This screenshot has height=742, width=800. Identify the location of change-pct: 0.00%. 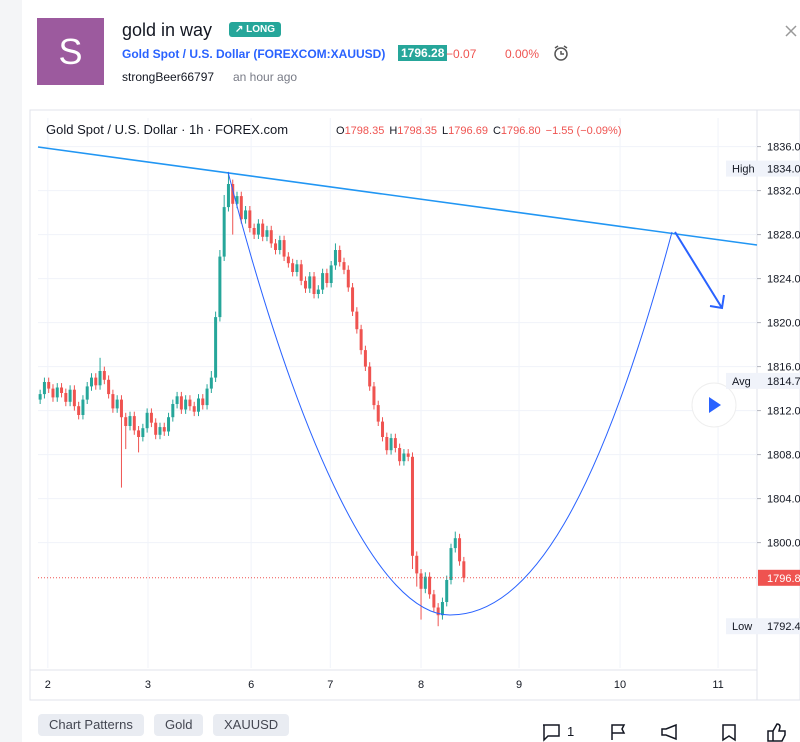
(522, 54).